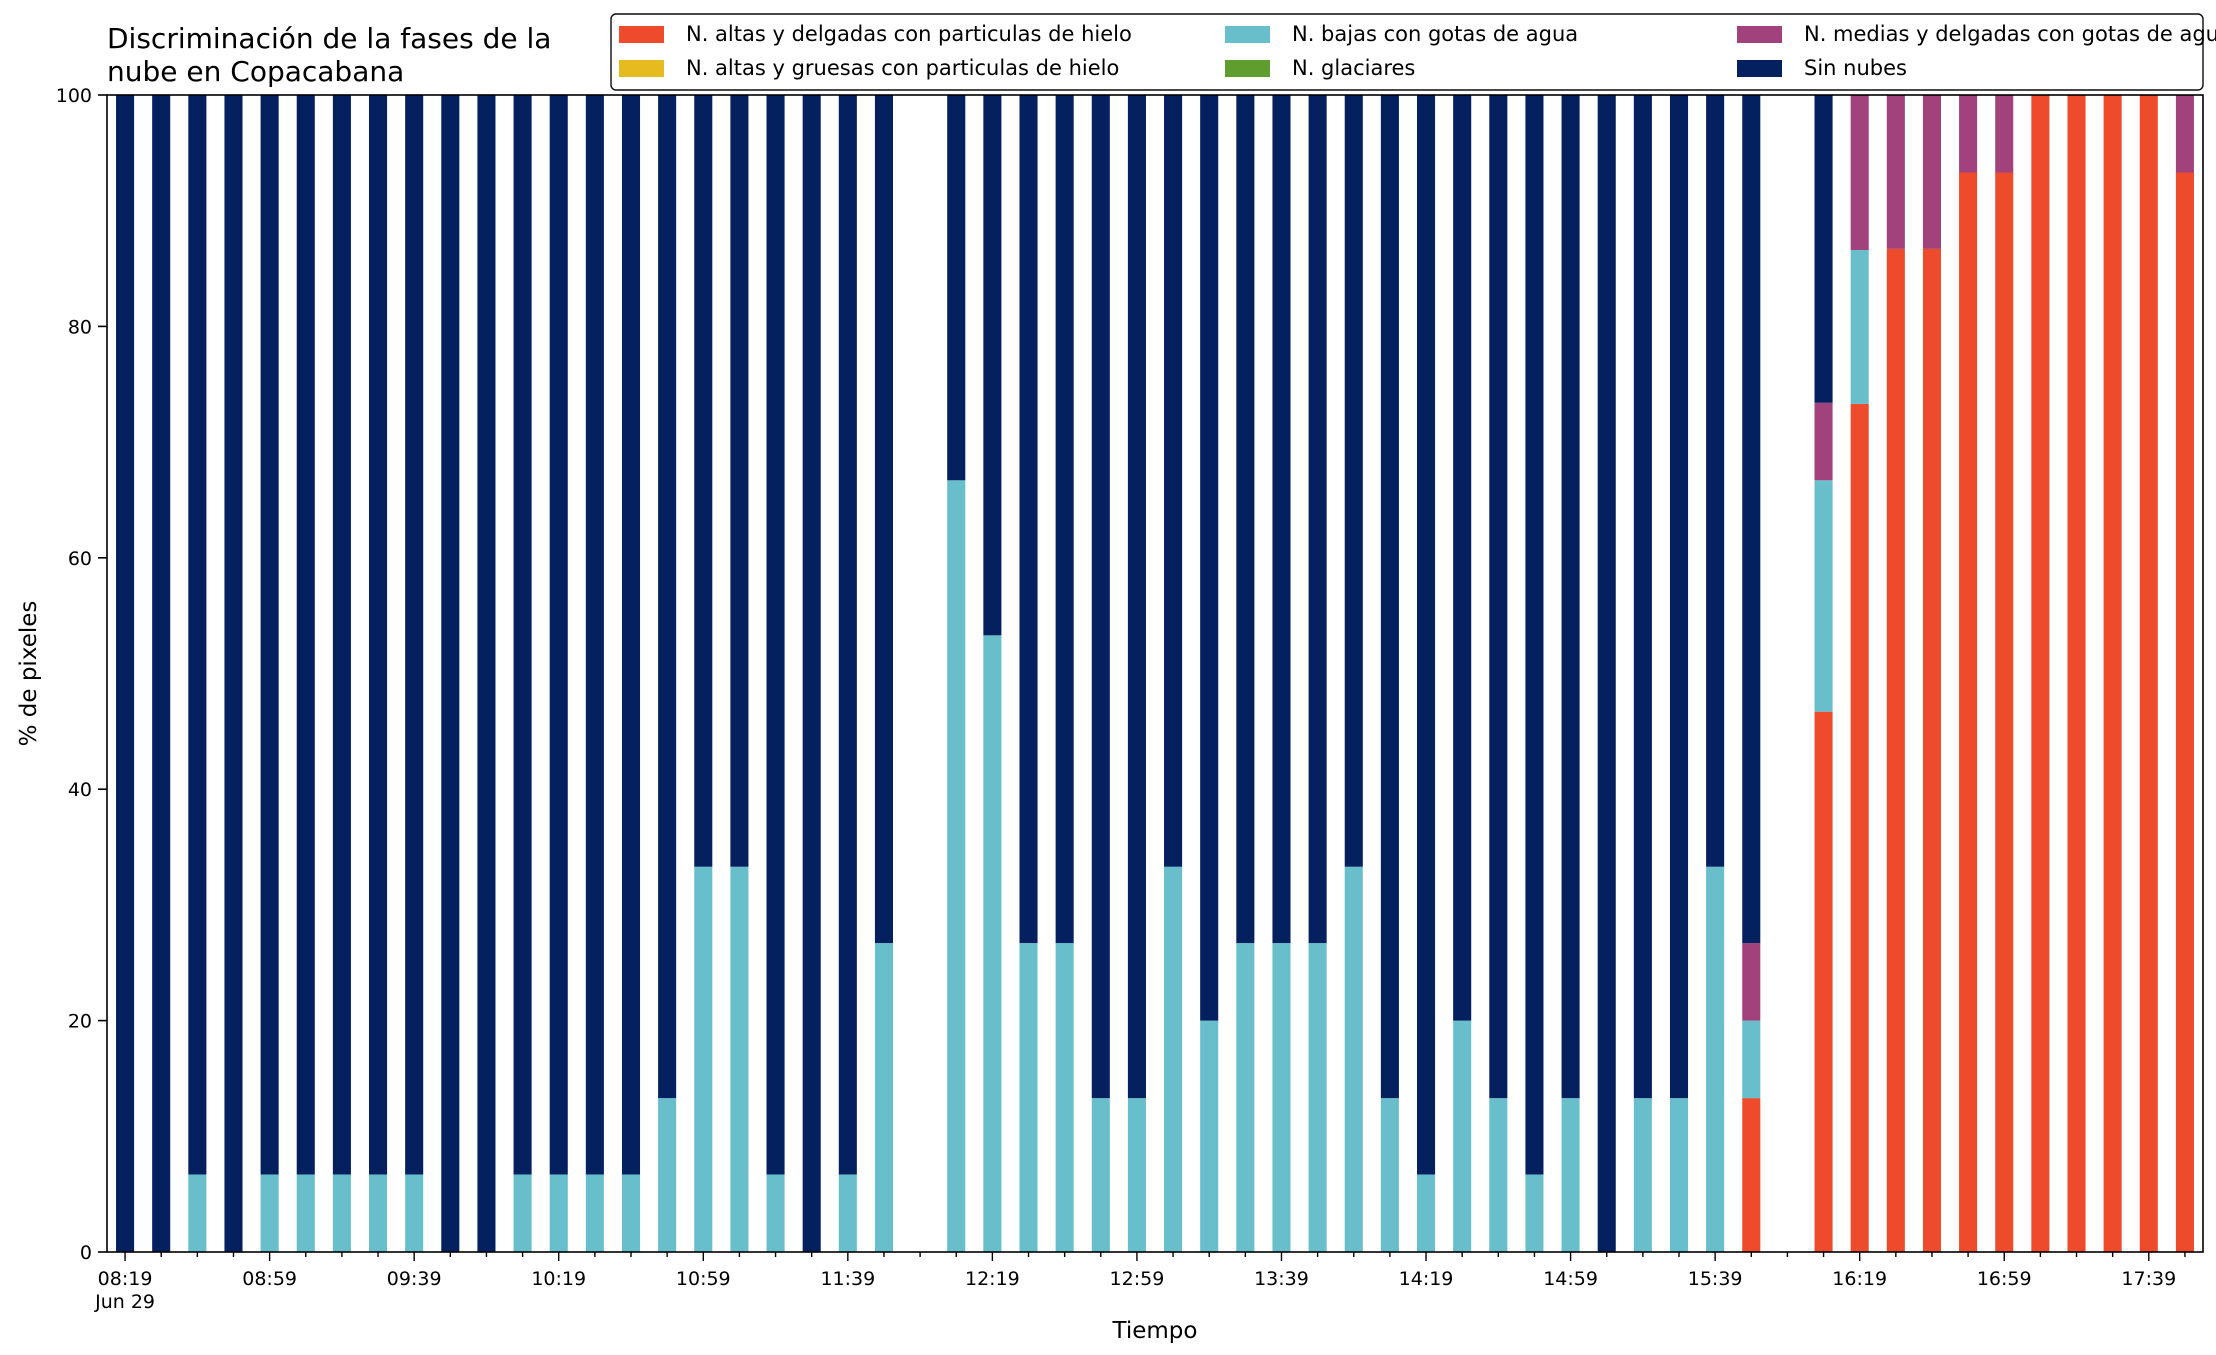 This screenshot has width=2216, height=1355. What do you see at coordinates (124, 1302) in the screenshot?
I see `x-tick-sublabel: Jun 29` at bounding box center [124, 1302].